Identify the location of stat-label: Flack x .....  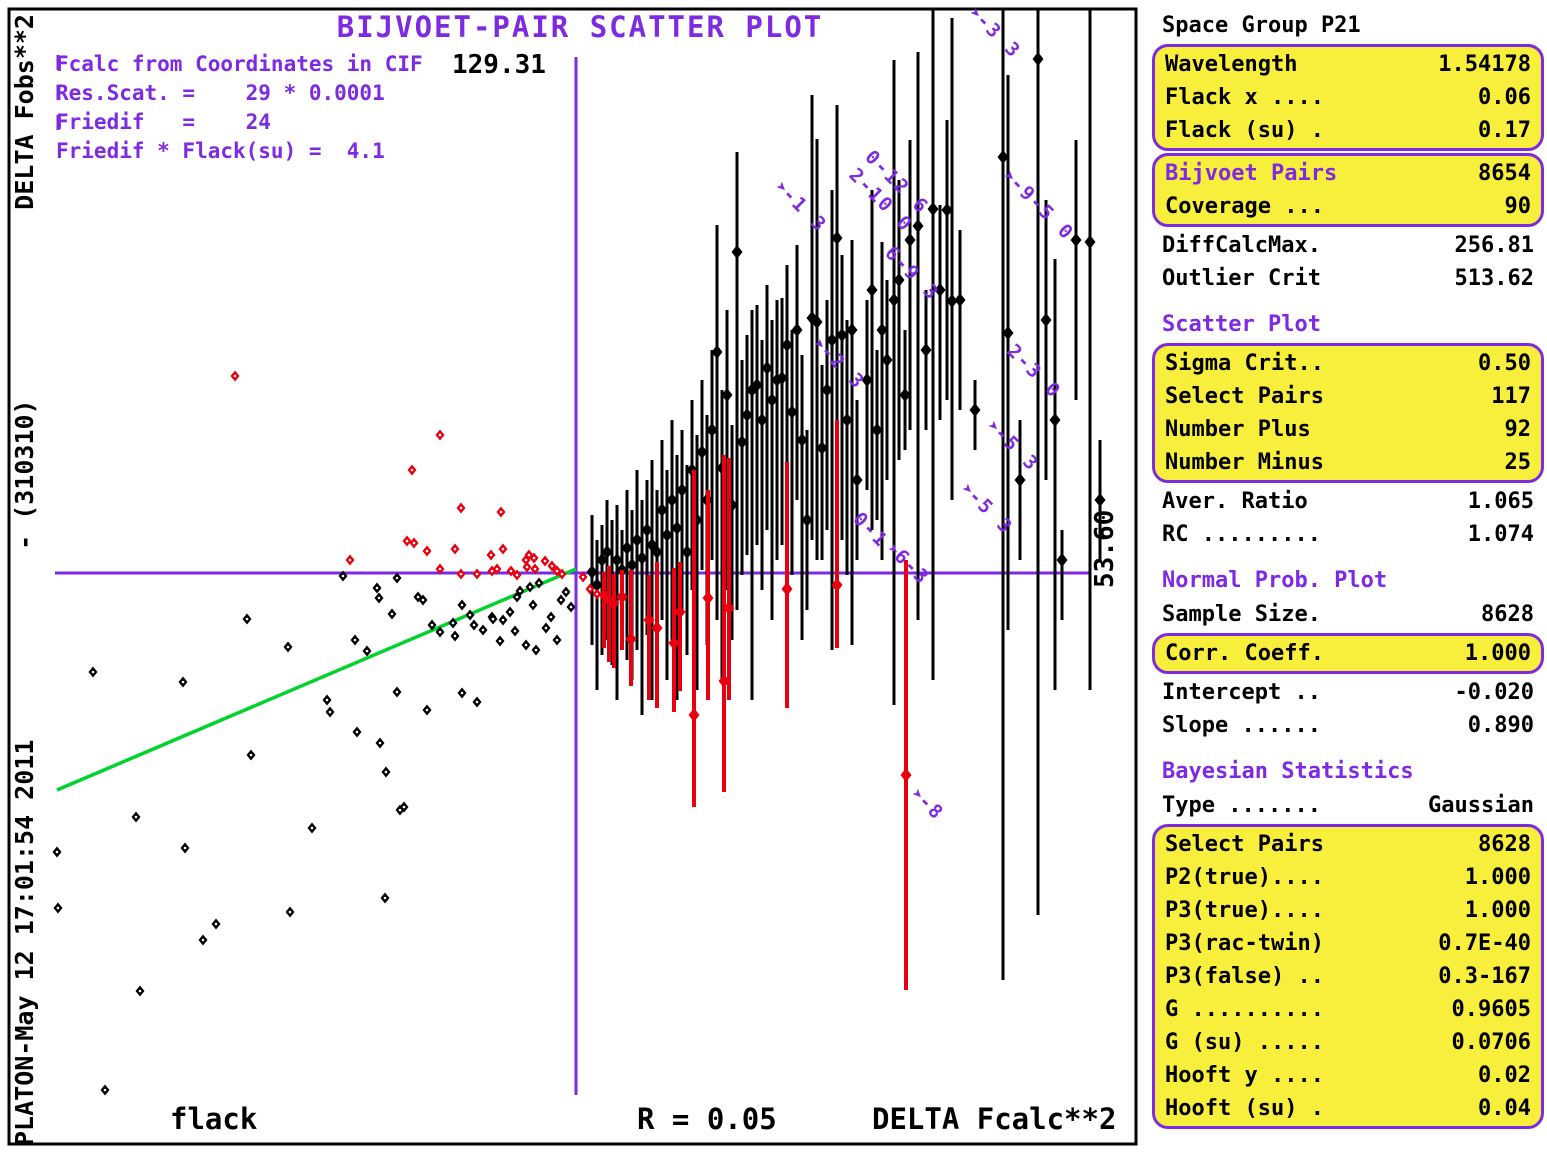
(1244, 97).